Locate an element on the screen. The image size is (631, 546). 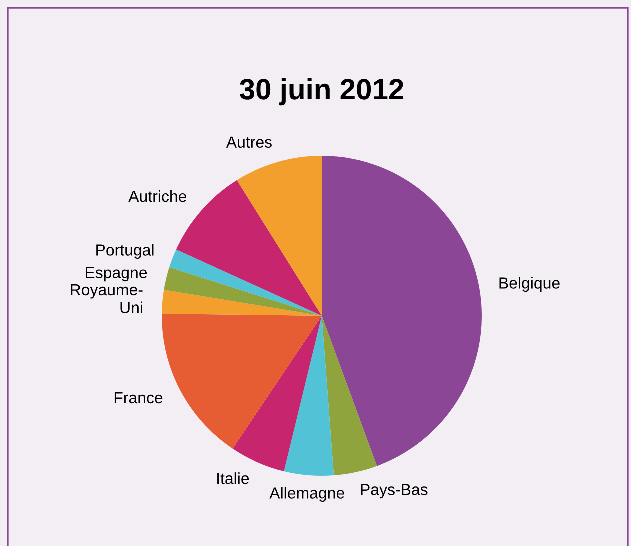
slice-label: Pays-Bas is located at coordinates (394, 491).